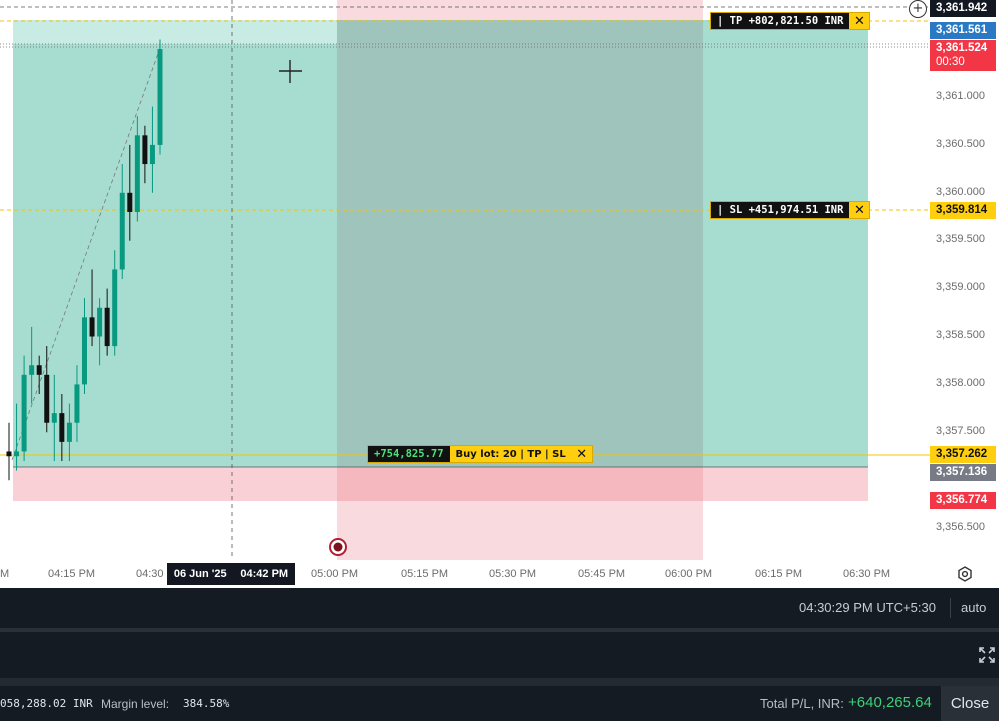 Image resolution: width=999 pixels, height=721 pixels. I want to click on margin-value: 384.58%, so click(206, 703).